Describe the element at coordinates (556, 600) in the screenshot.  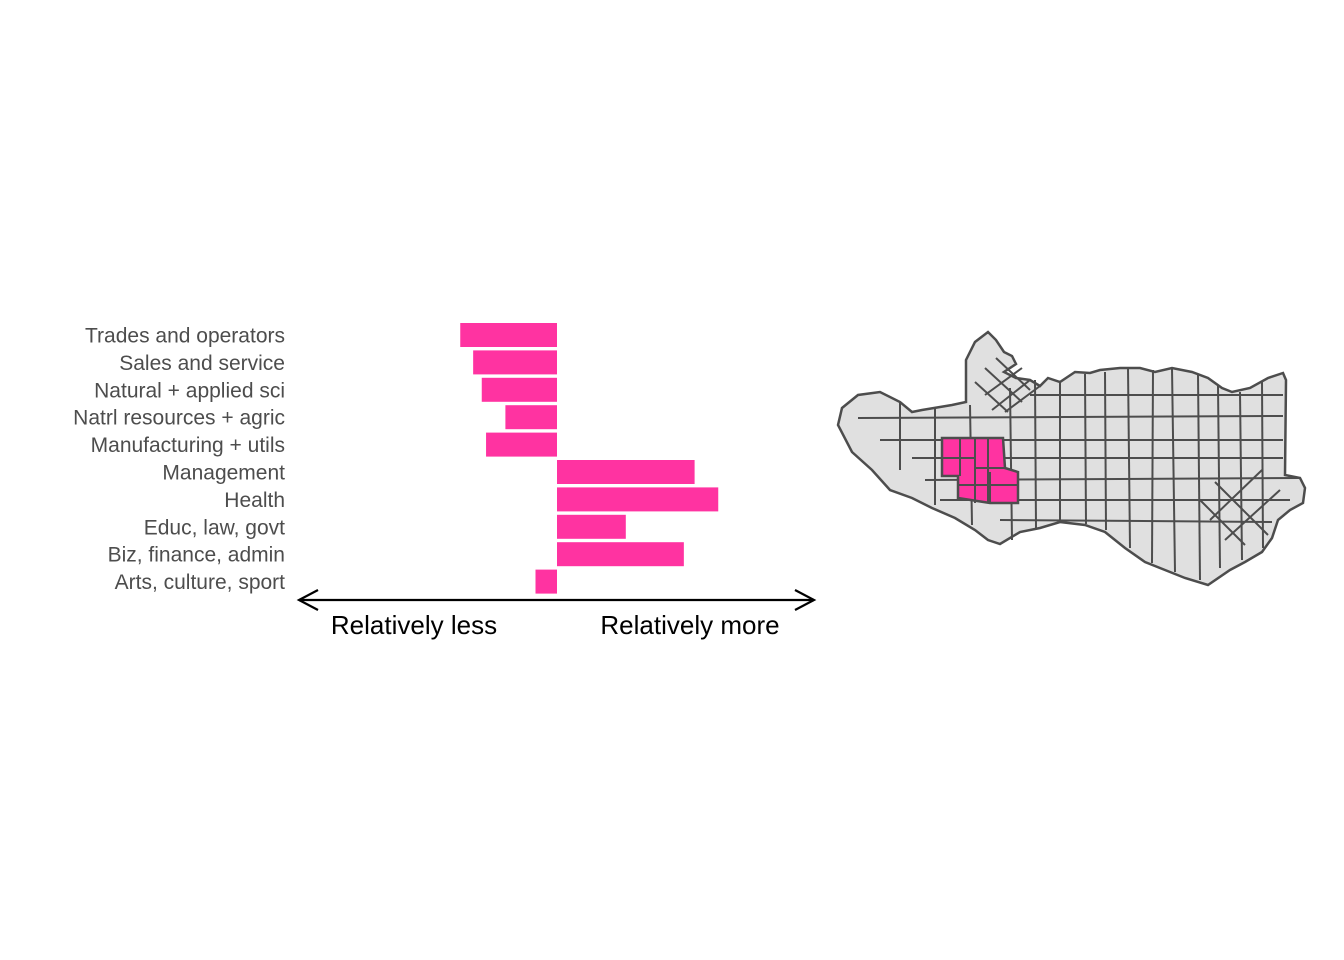
I see `relative-axis-arrow` at that location.